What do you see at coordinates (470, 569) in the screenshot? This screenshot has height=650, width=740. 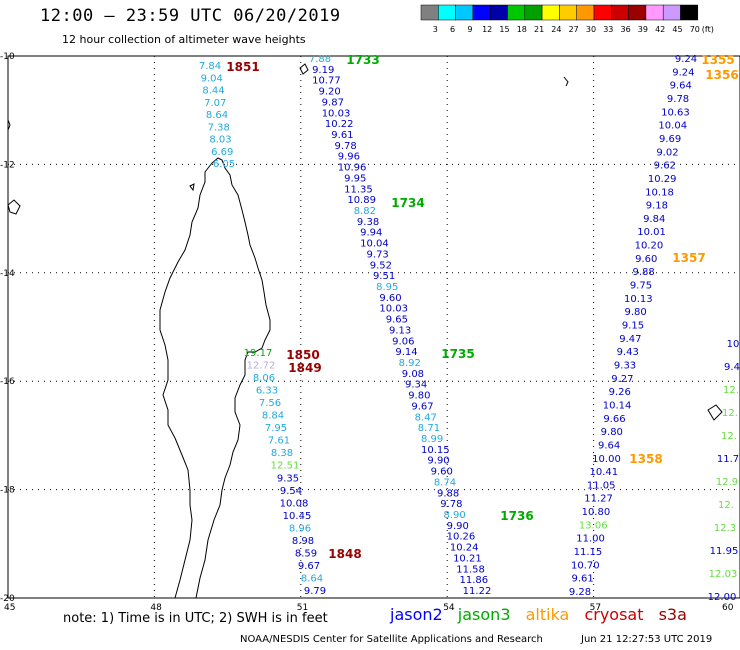 I see `swh-value: 11.58` at bounding box center [470, 569].